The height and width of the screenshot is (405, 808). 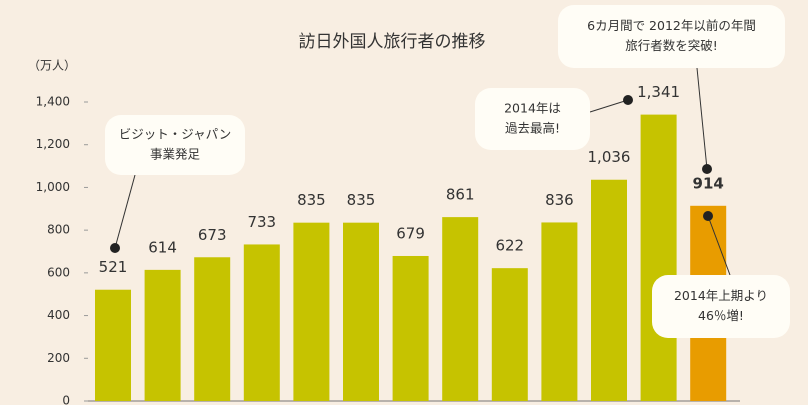 I want to click on y-tick-label: 1,000, so click(x=53, y=187).